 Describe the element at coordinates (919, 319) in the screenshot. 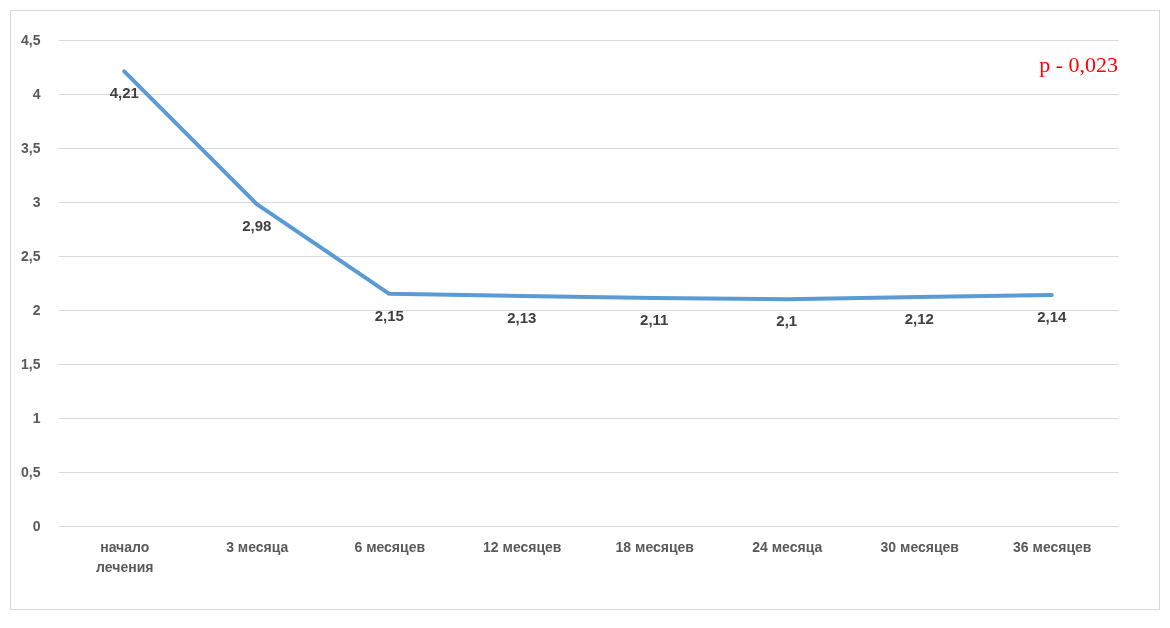

I see `data-label: 2,12` at that location.